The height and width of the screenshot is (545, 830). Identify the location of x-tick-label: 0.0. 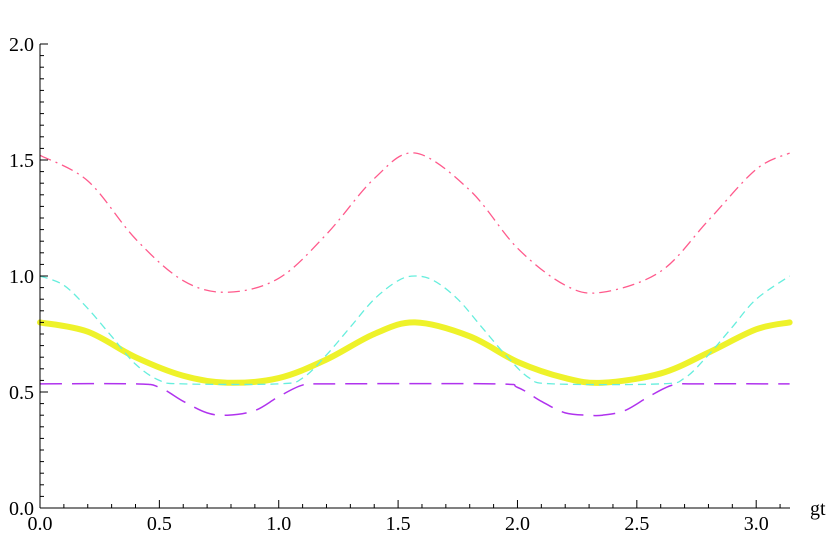
(40, 524).